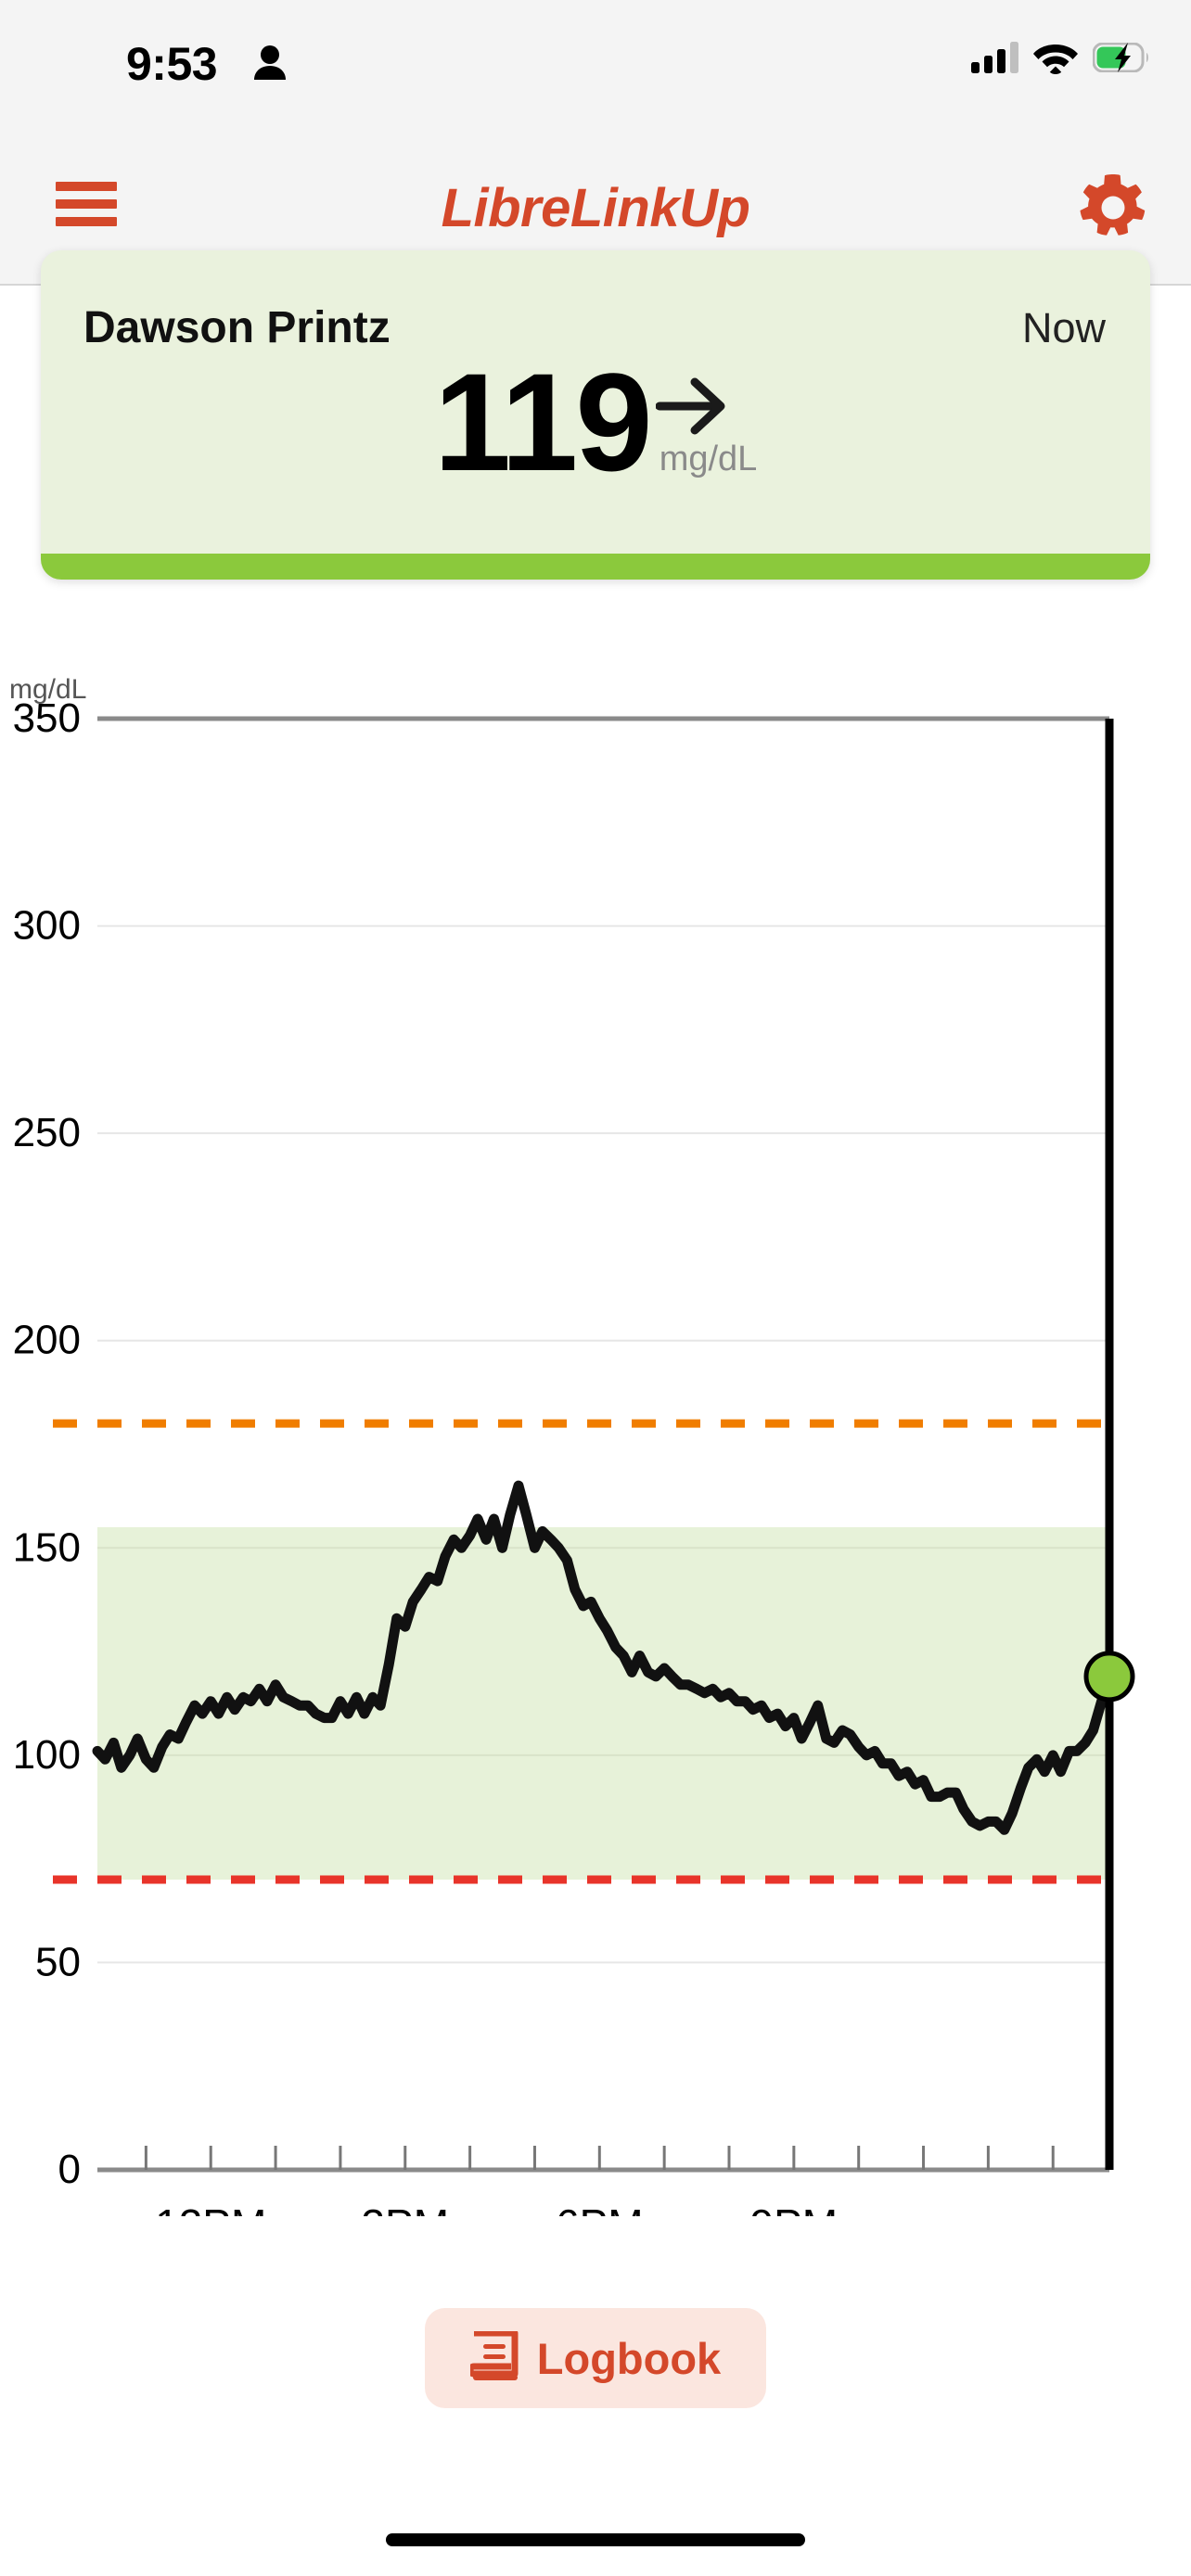  What do you see at coordinates (47, 1547) in the screenshot?
I see `y-axis-tick-label: 150` at bounding box center [47, 1547].